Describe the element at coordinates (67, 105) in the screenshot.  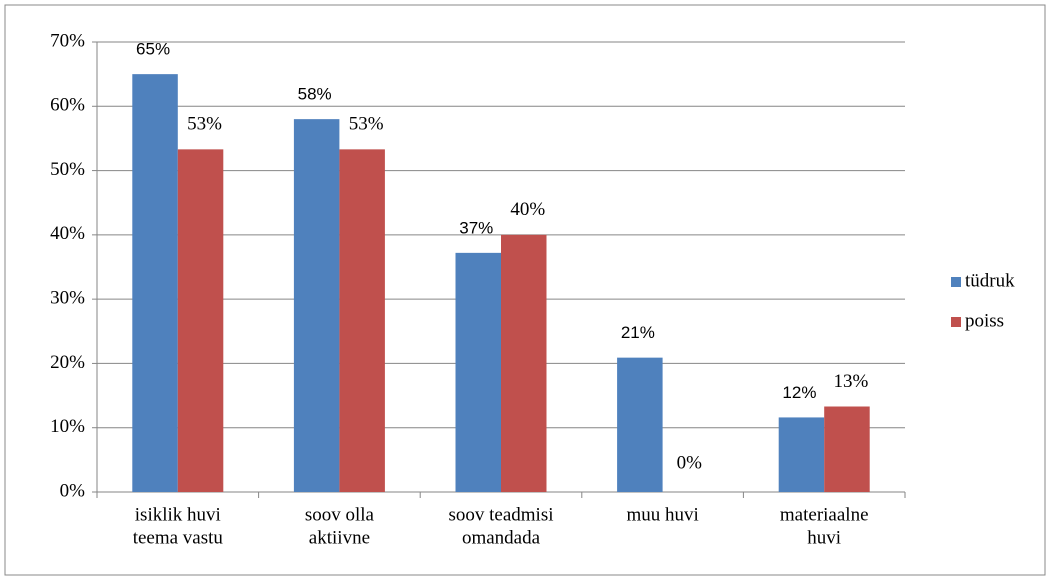
I see `y-tick-label: 60%` at that location.